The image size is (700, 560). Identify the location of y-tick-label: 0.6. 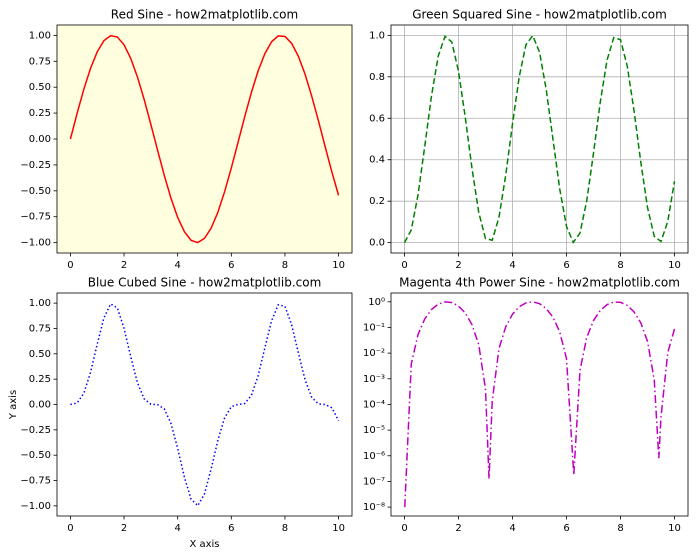
(377, 118).